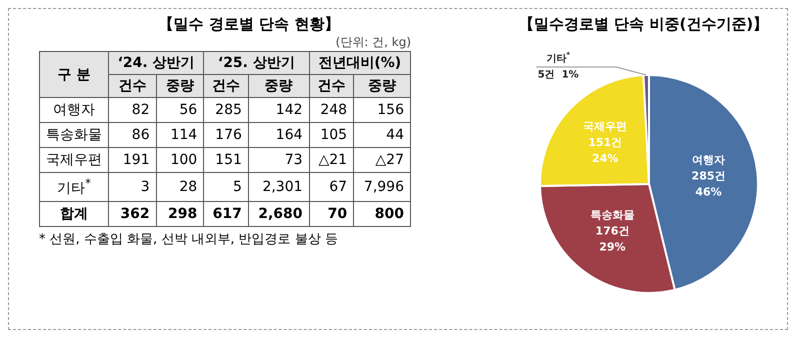 Image resolution: width=800 pixels, height=344 pixels. What do you see at coordinates (227, 214) in the screenshot?
I see `text: 617` at bounding box center [227, 214].